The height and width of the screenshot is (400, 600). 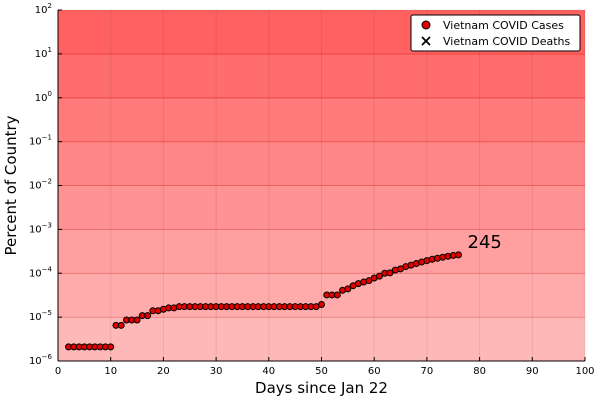 What do you see at coordinates (584, 371) in the screenshot?
I see `x-tick-label: 100` at bounding box center [584, 371].